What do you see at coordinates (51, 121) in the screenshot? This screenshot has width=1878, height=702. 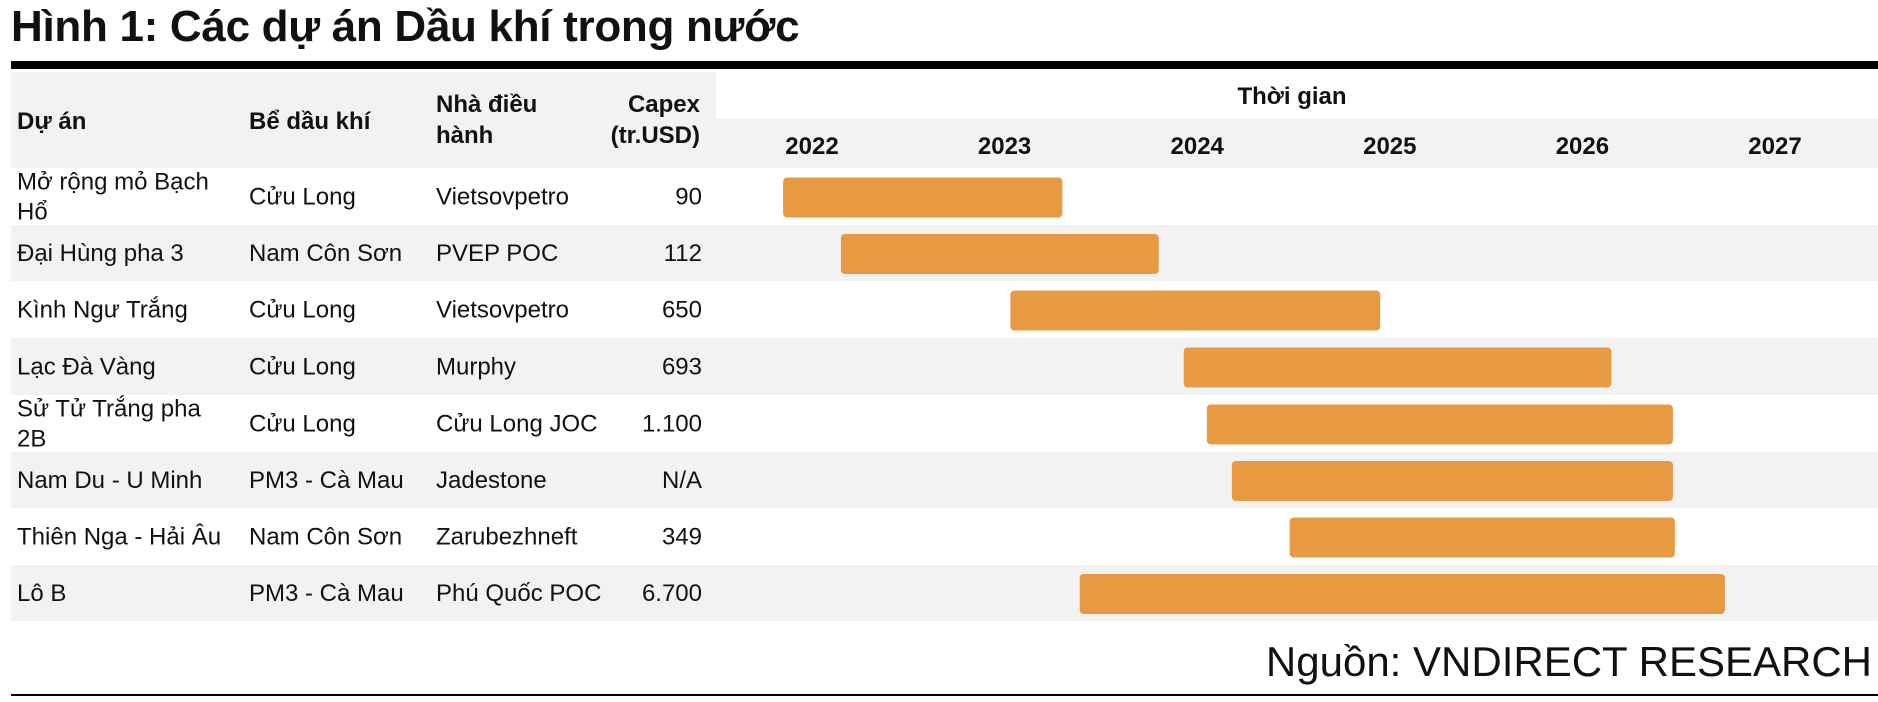 I see `column-header-project: Dự án` at bounding box center [51, 121].